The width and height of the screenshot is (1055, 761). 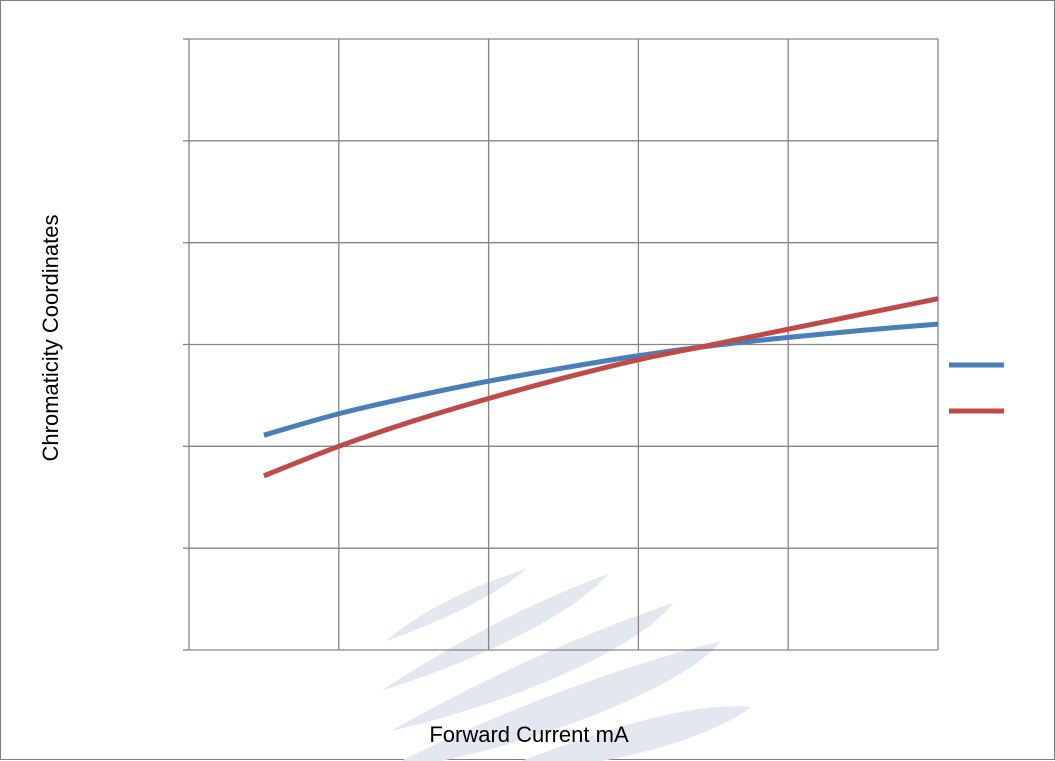 What do you see at coordinates (50, 338) in the screenshot?
I see `y-axis-label: Chromaticity Coordinates` at bounding box center [50, 338].